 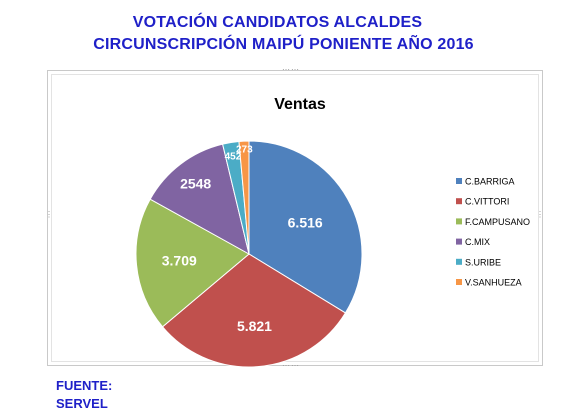 I want to click on chart-heading-line1: VOTACIÓN CANDIDATOS ALCALDES, so click(x=277, y=22).